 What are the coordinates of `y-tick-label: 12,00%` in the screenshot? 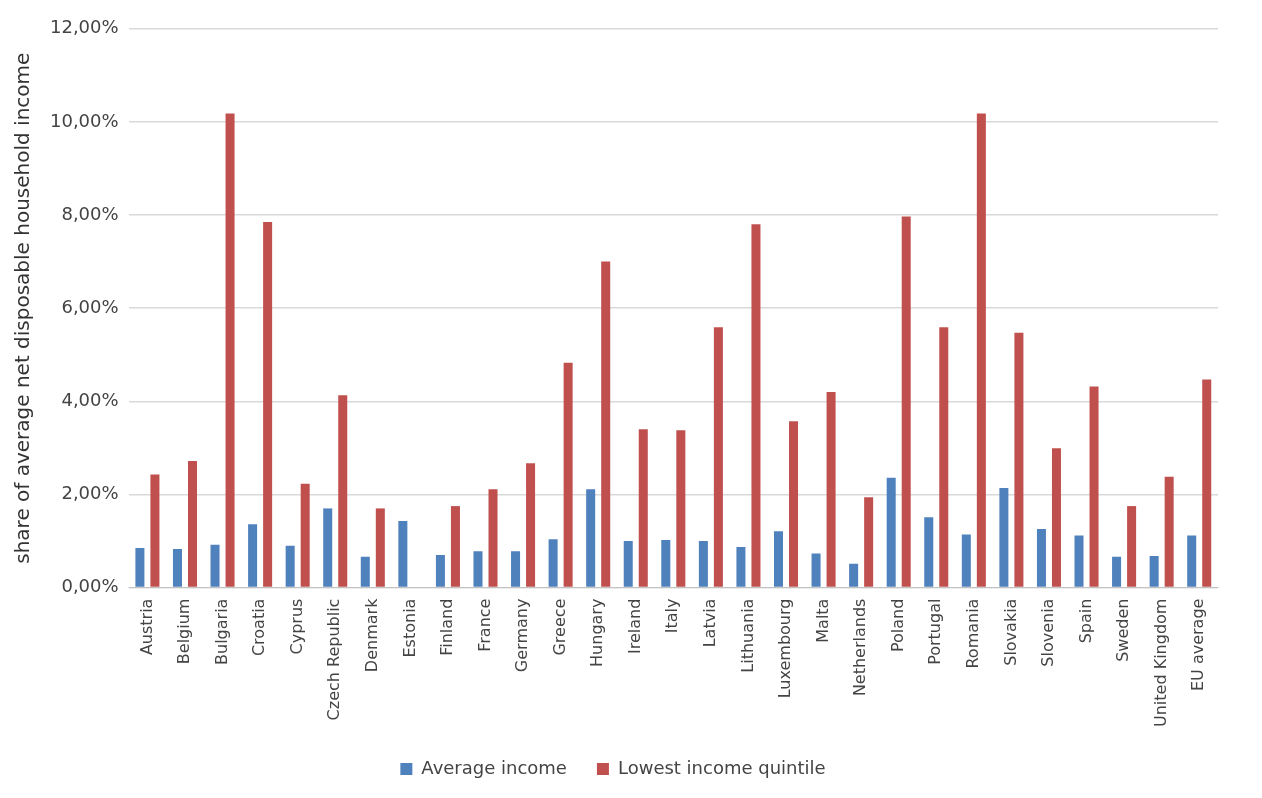 It's located at (84, 27).